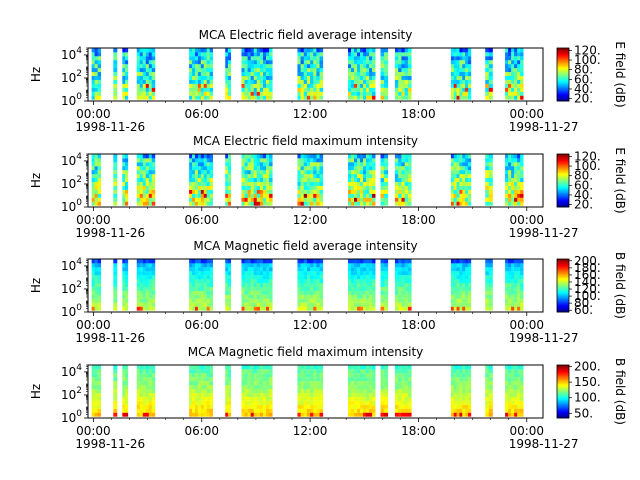 Image resolution: width=640 pixels, height=480 pixels. Describe the element at coordinates (563, 74) in the screenshot. I see `colorbar-frame` at that location.